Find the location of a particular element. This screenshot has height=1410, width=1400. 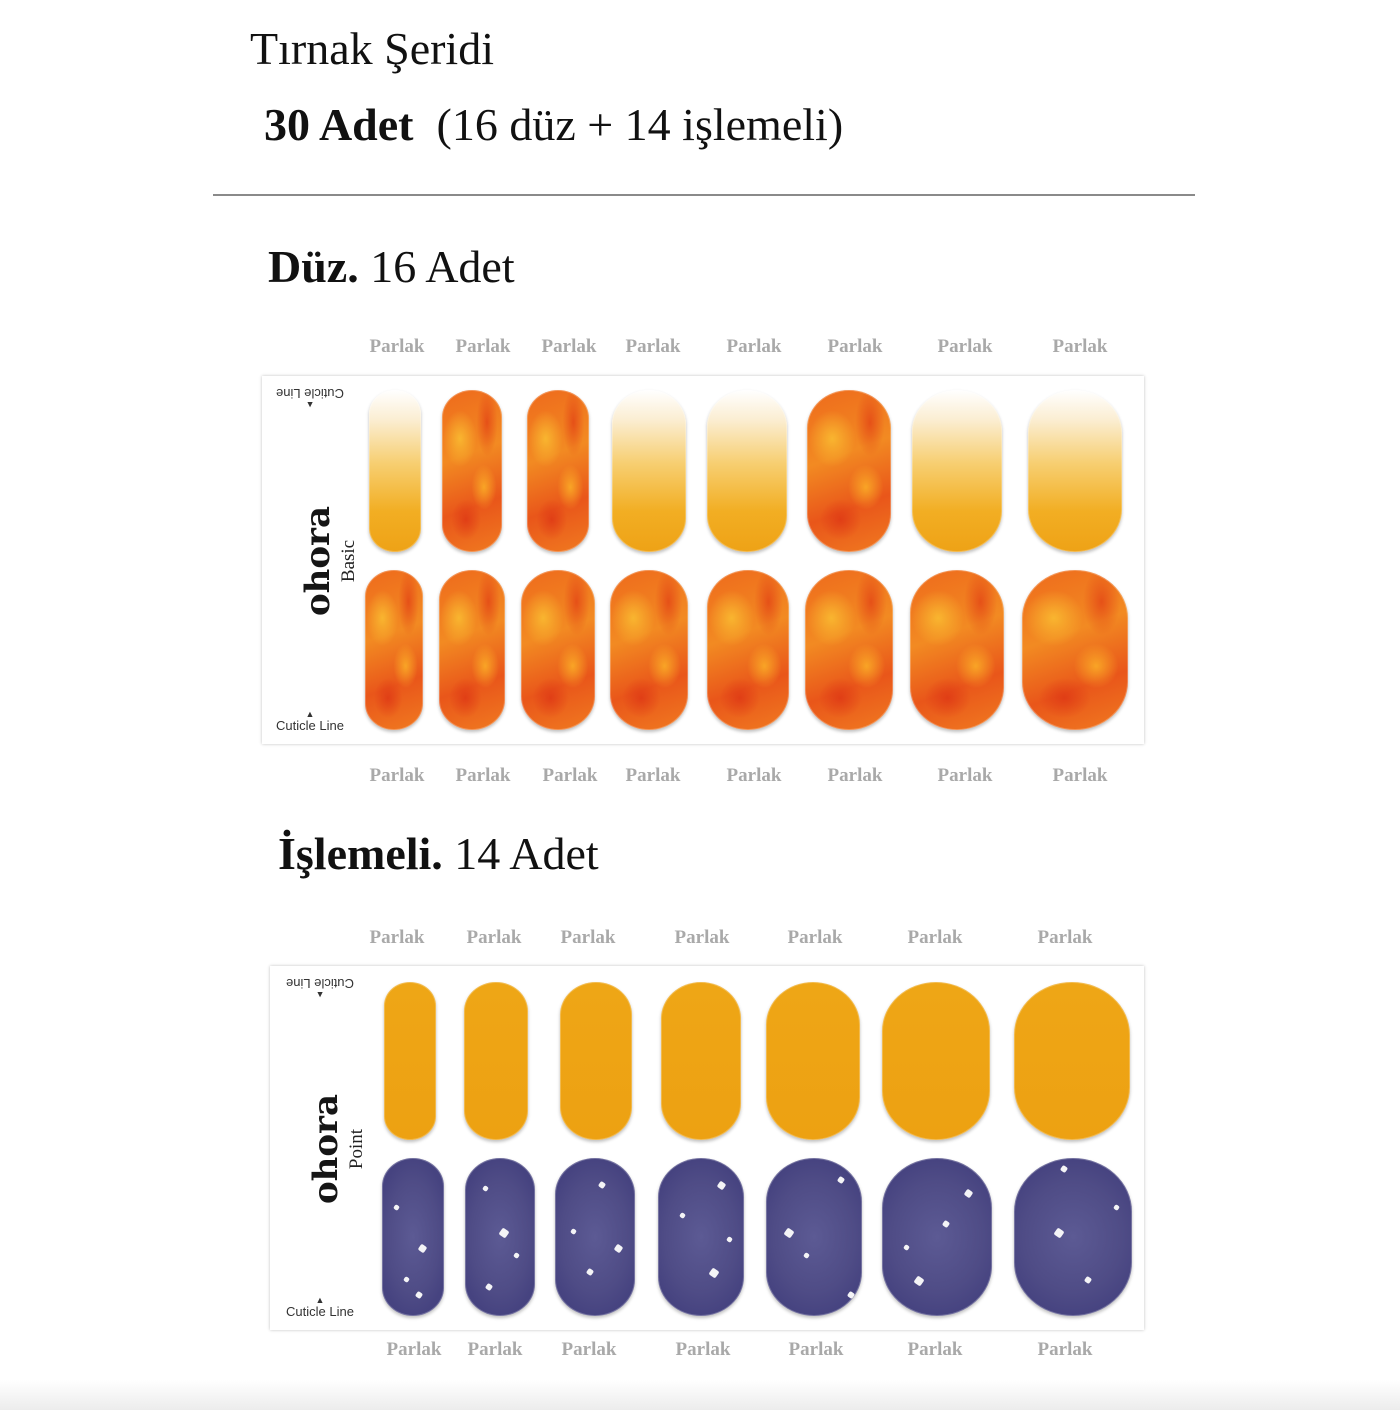

point-cuticle-bottom: ▲ Cuticle Line is located at coordinates (320, 1307).